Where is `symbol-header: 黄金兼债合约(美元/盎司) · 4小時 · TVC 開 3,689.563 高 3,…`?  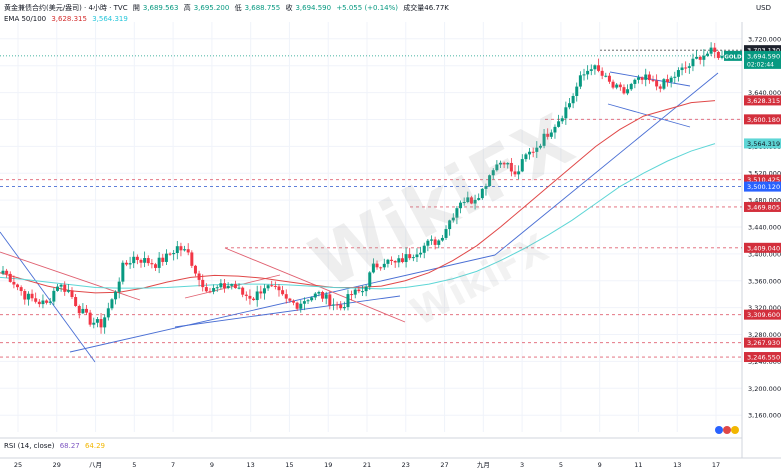
symbol-header: 黄金兼债合约(美元/盎司) · 4小時 · TVC 開 3,689.563 高 3,… is located at coordinates (228, 8).